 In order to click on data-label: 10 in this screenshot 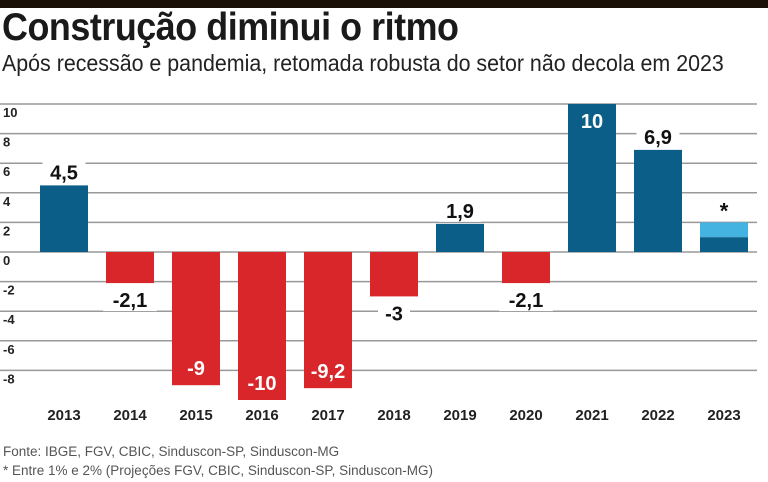, I will do `click(592, 122)`.